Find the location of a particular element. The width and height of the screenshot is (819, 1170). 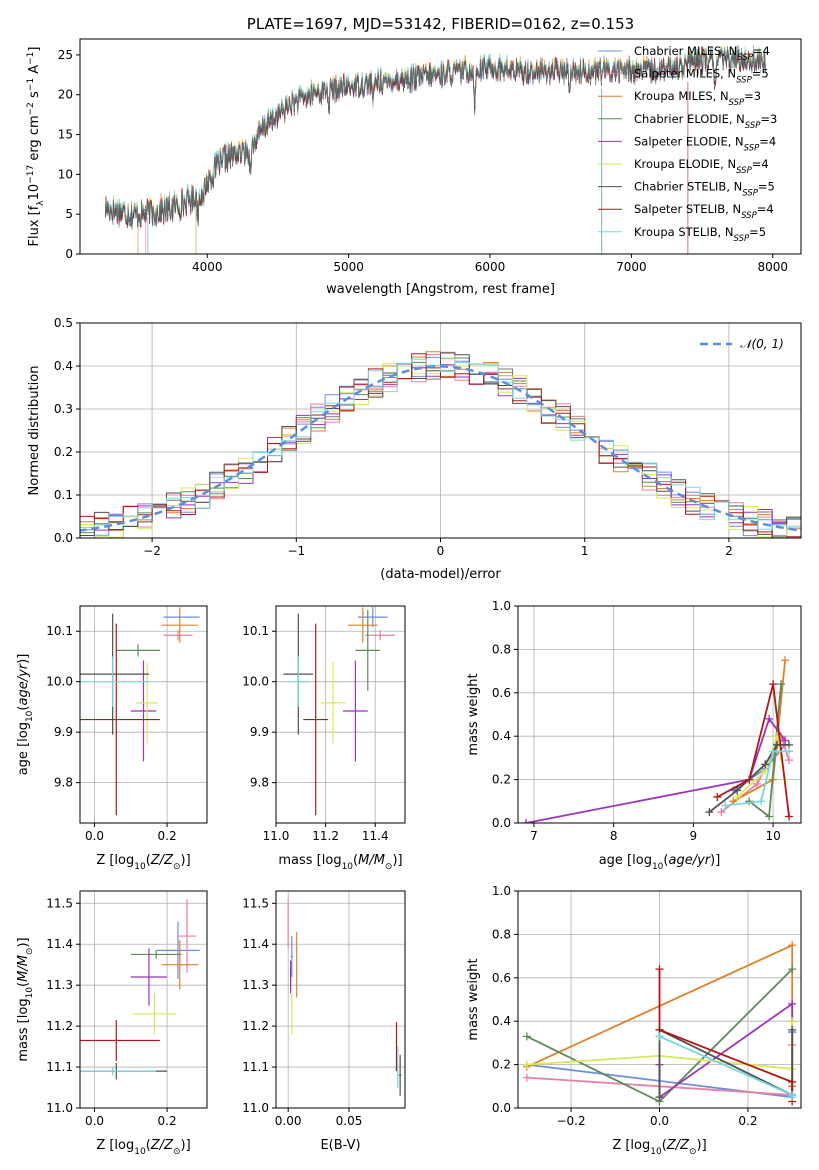

y-tick-label: 0.4 is located at coordinates (63, 366).